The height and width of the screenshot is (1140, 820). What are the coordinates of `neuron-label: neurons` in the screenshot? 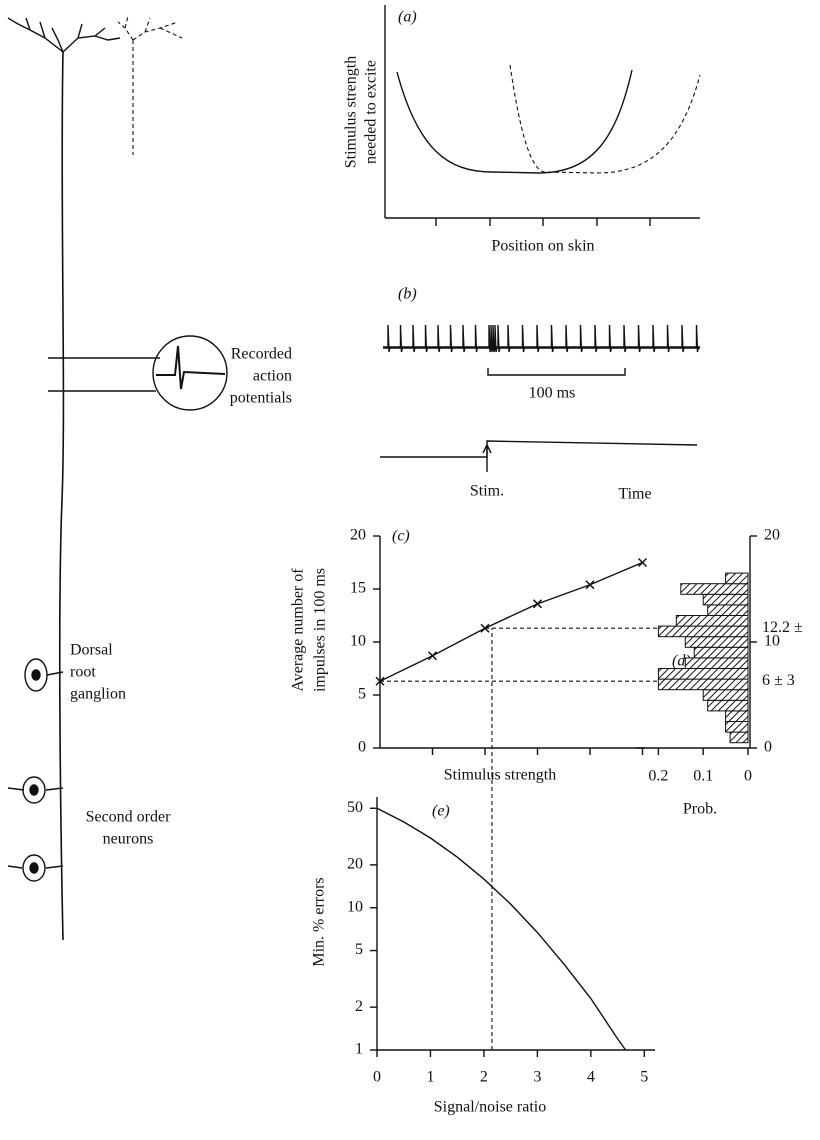 It's located at (128, 839).